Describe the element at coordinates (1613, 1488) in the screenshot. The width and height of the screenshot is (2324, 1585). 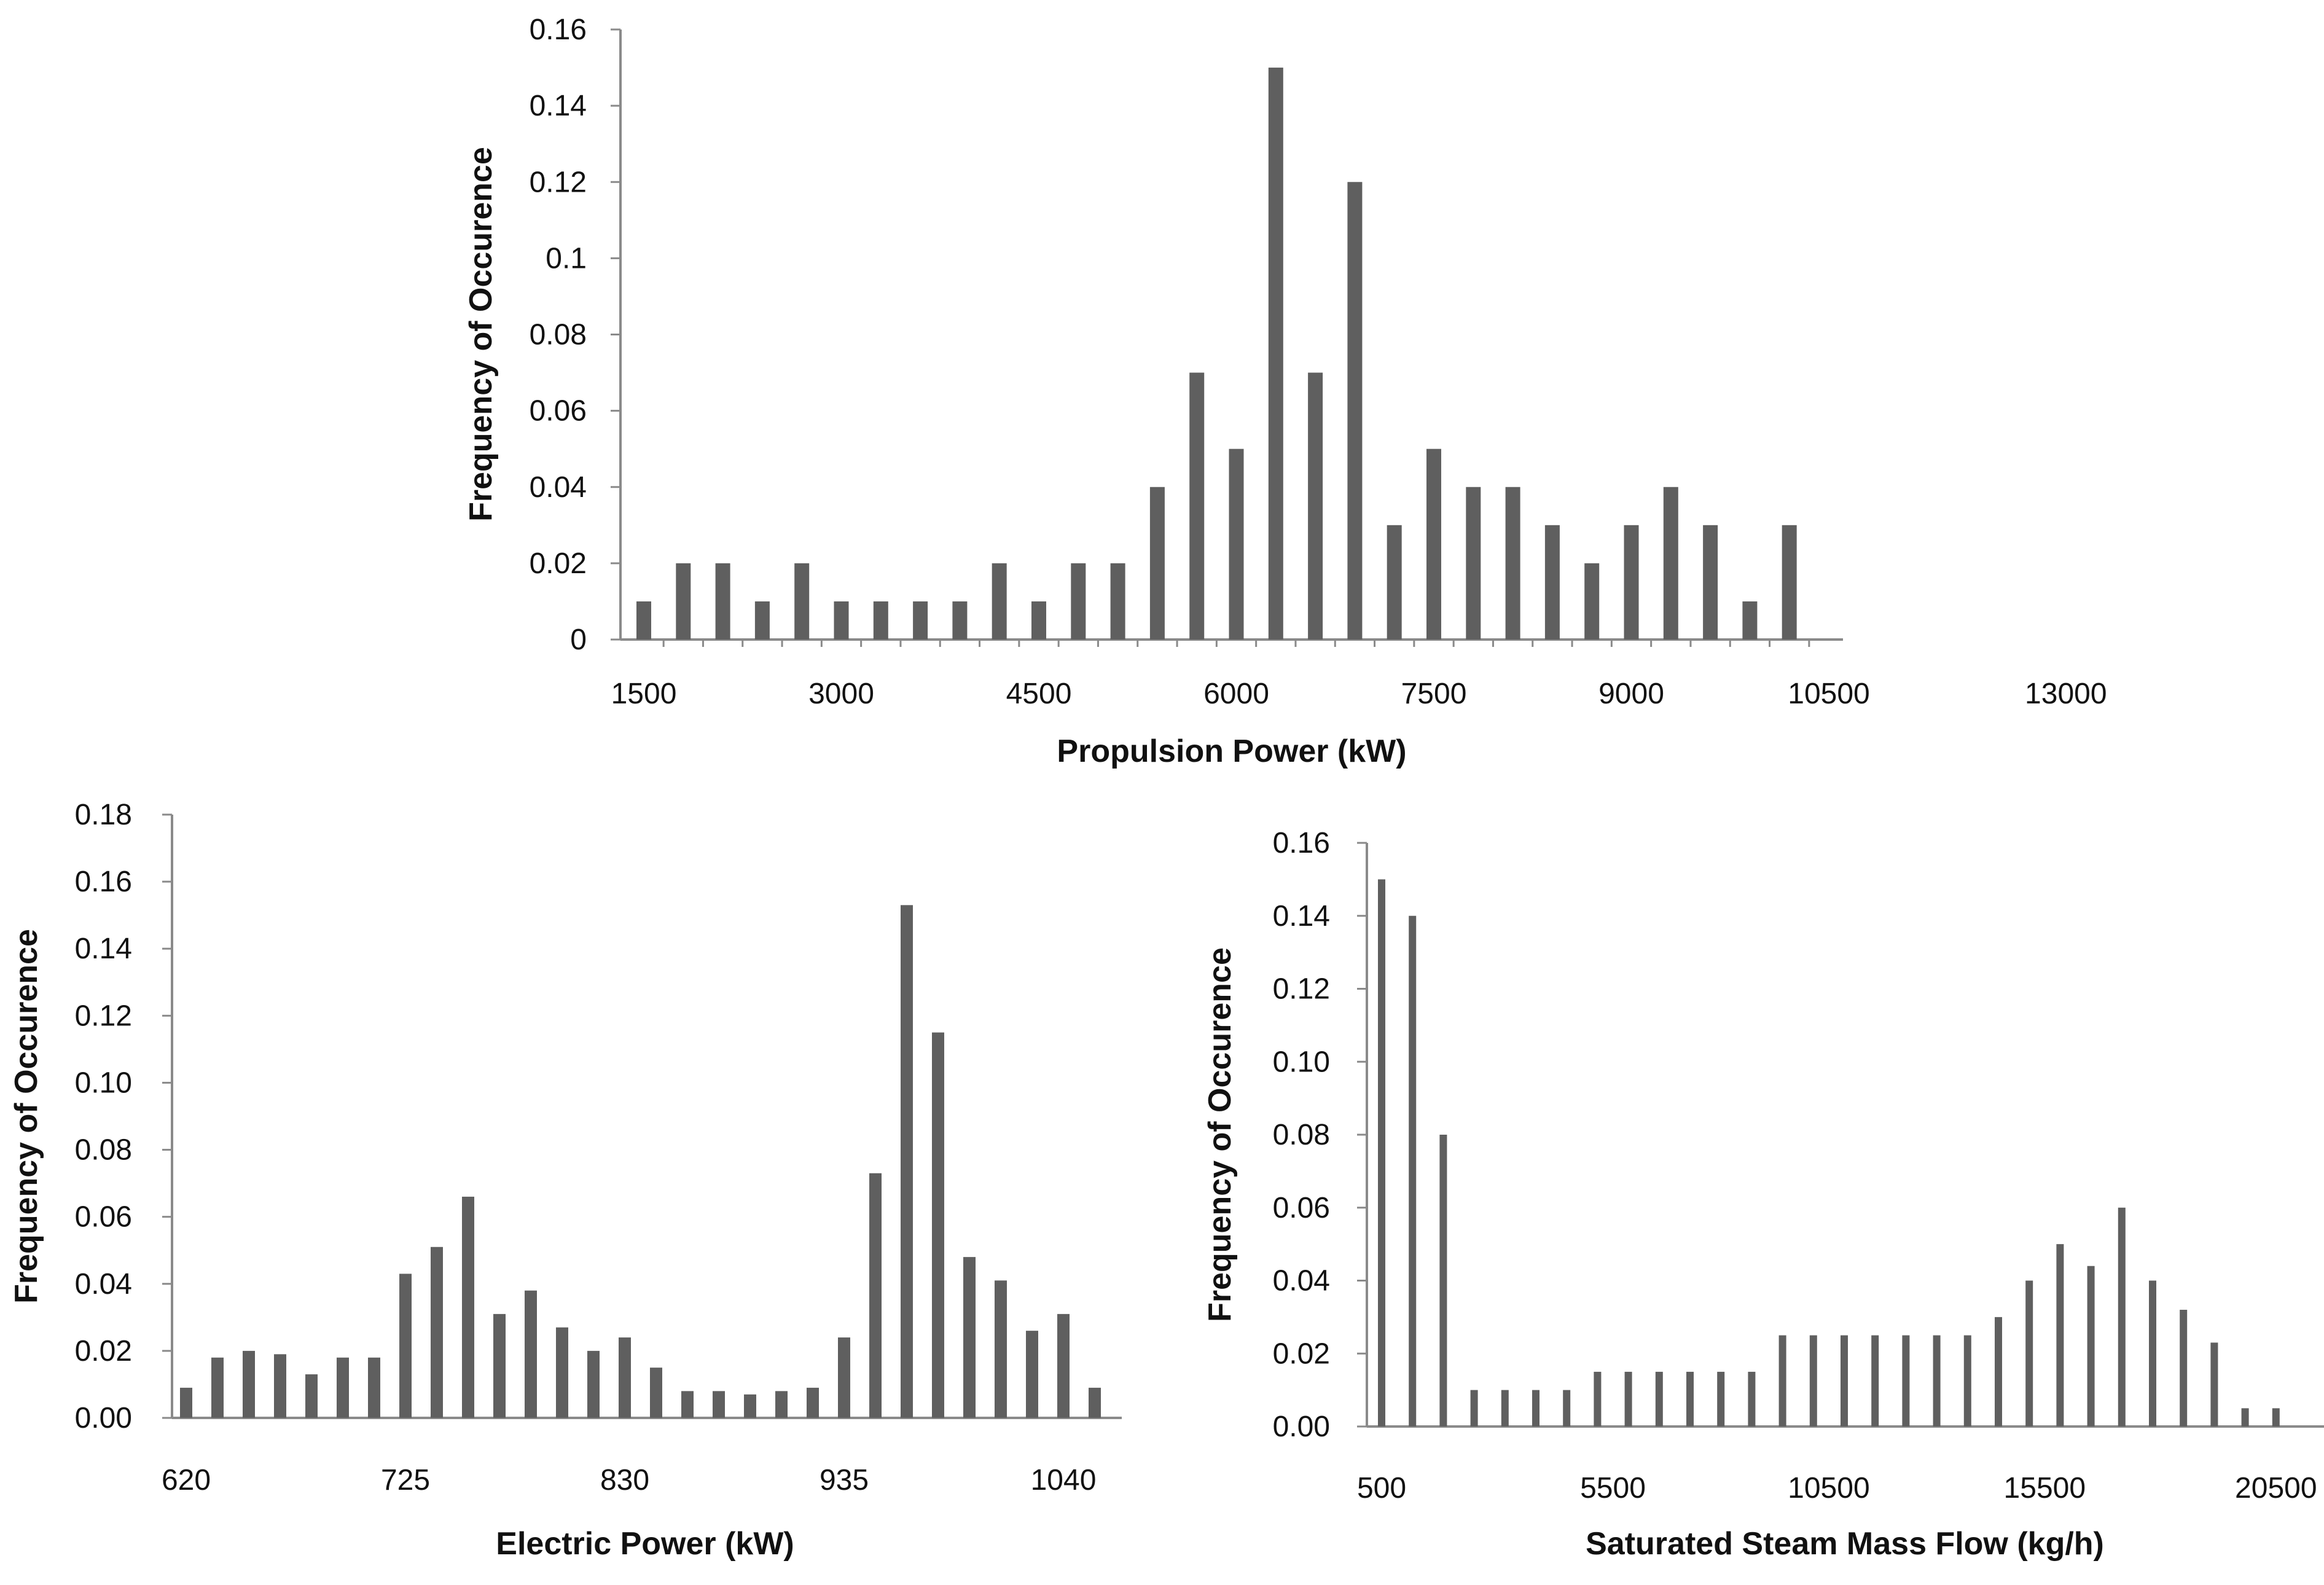
I see `x-tick-label: 5500` at that location.